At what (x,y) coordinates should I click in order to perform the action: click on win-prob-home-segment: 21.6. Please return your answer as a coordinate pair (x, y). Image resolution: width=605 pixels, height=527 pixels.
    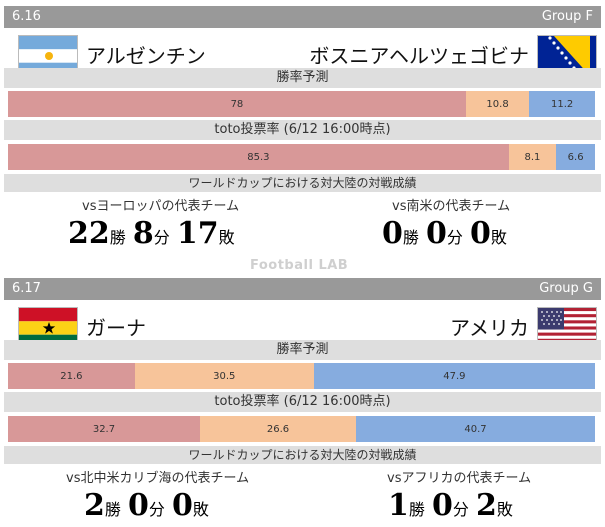
    Looking at the image, I should click on (71, 376).